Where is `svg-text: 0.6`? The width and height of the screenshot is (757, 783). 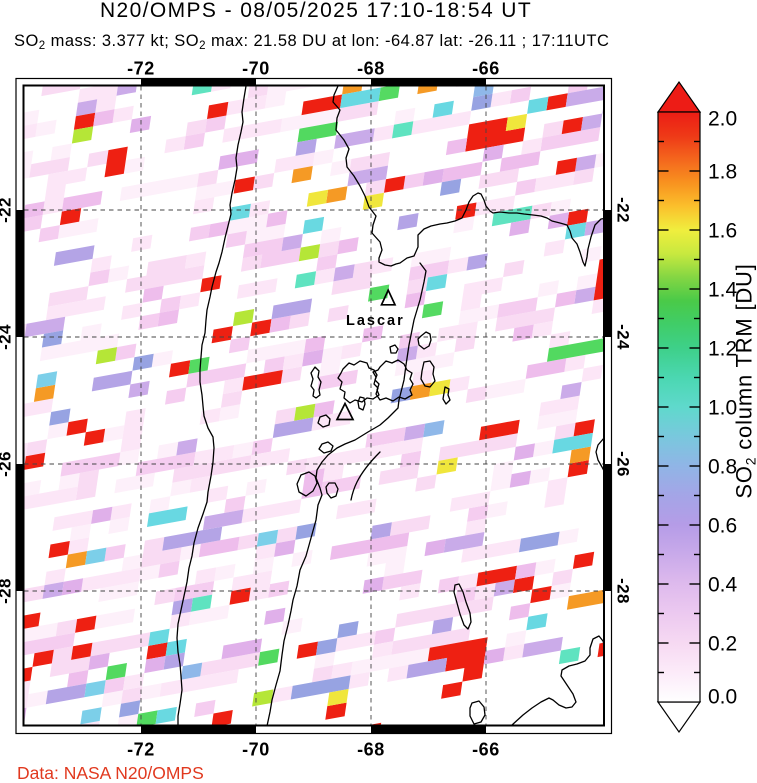
svg-text: 0.6 is located at coordinates (722, 526).